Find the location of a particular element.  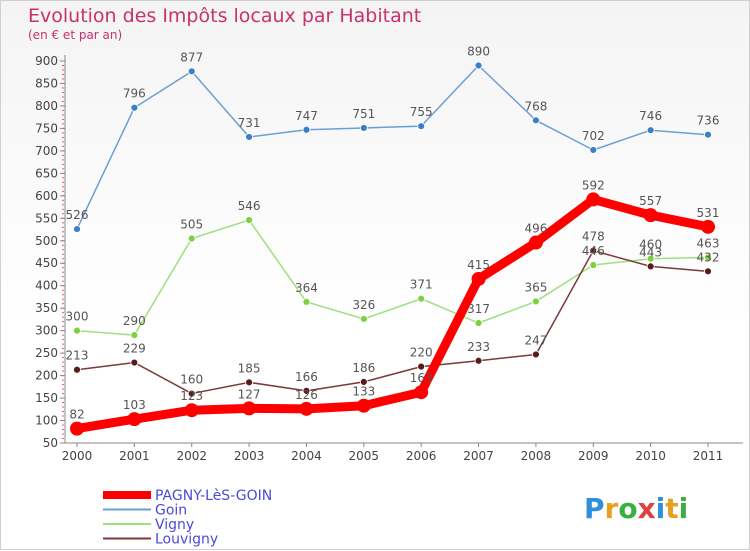

y-tick-label: 750 is located at coordinates (46, 128).